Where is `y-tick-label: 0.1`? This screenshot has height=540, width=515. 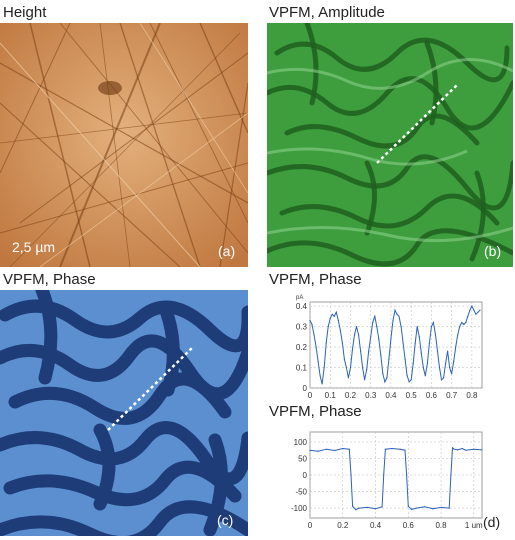 y-tick-label: 0.1 is located at coordinates (302, 368).